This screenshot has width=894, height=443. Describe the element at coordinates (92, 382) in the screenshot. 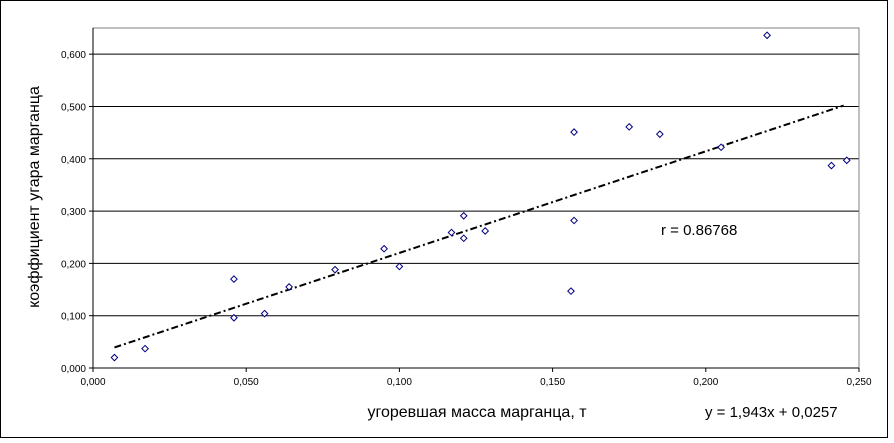

I see `x-tick-label: 0,000` at that location.